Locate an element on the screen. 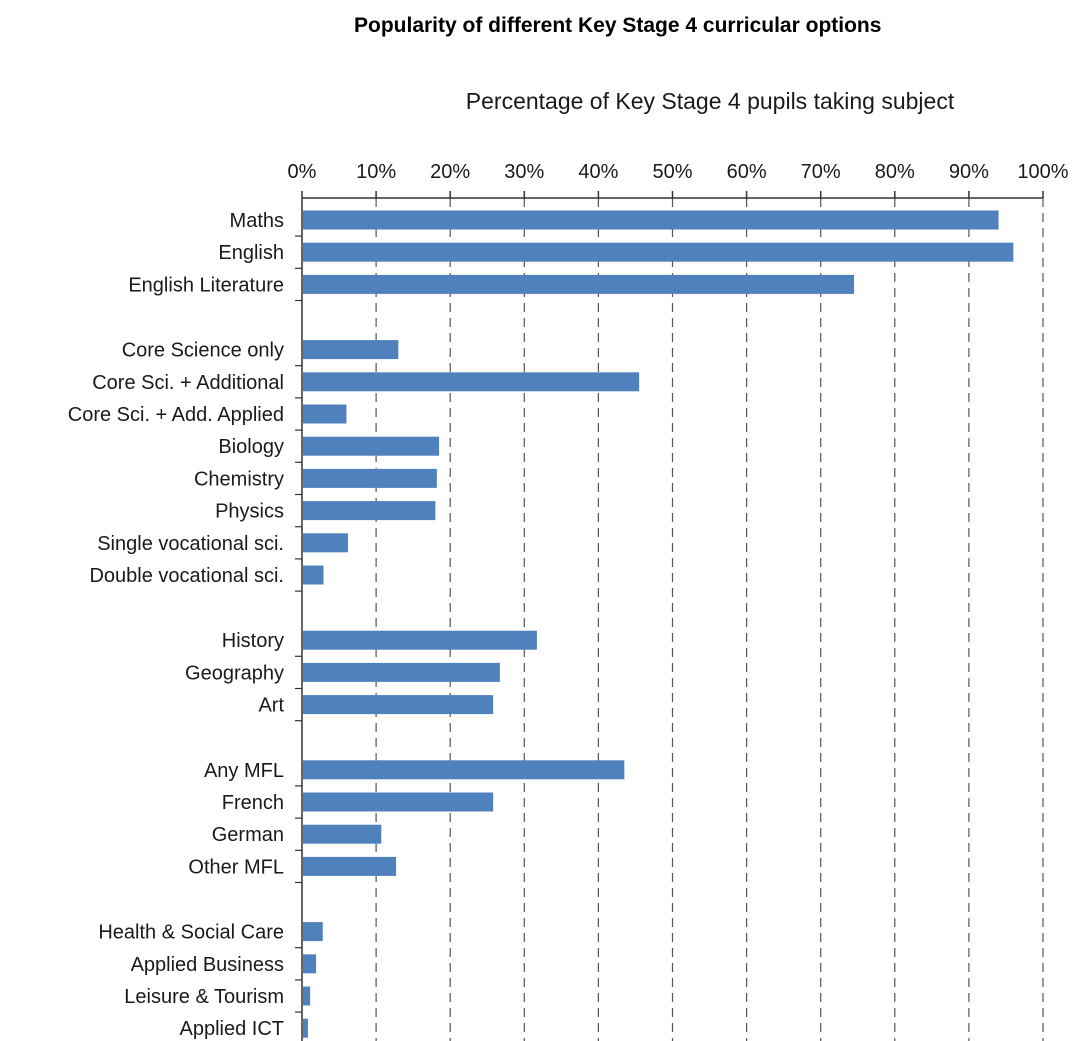 Image resolution: width=1085 pixels, height=1041 pixels. x-tick-label: 10% is located at coordinates (376, 172).